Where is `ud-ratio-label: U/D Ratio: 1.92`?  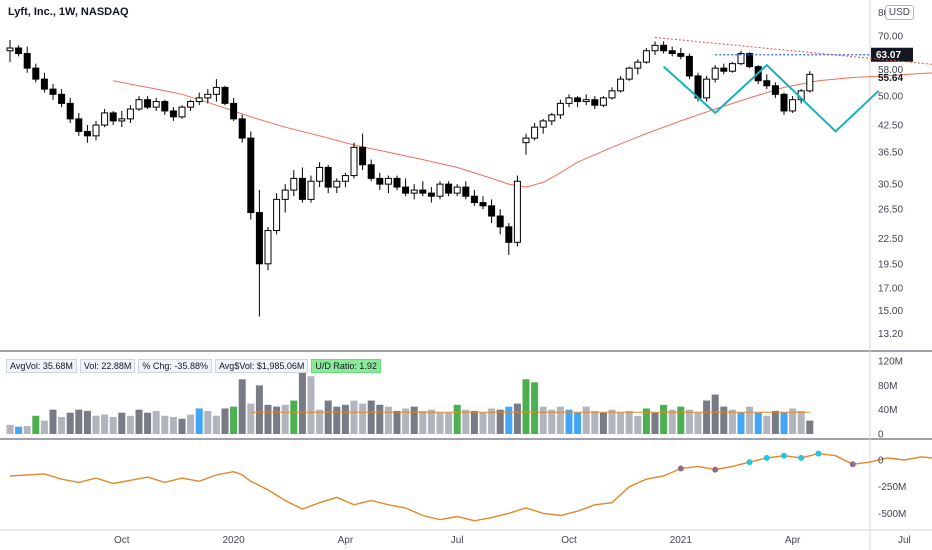 ud-ratio-label: U/D Ratio: 1.92 is located at coordinates (346, 366).